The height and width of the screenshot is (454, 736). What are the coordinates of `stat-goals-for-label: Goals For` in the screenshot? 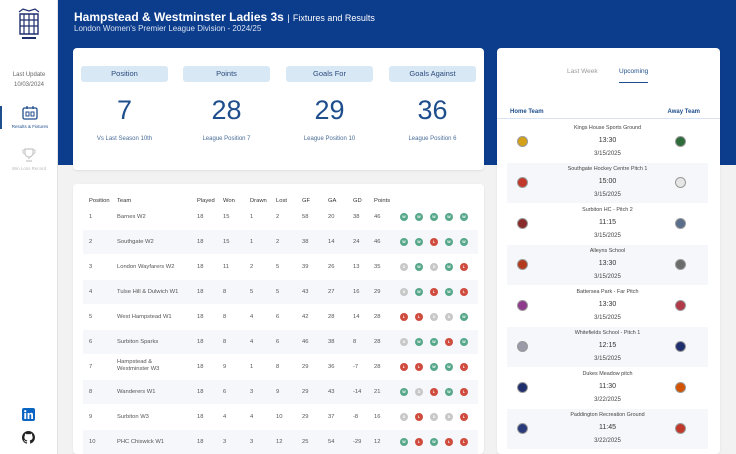 It's located at (329, 74).